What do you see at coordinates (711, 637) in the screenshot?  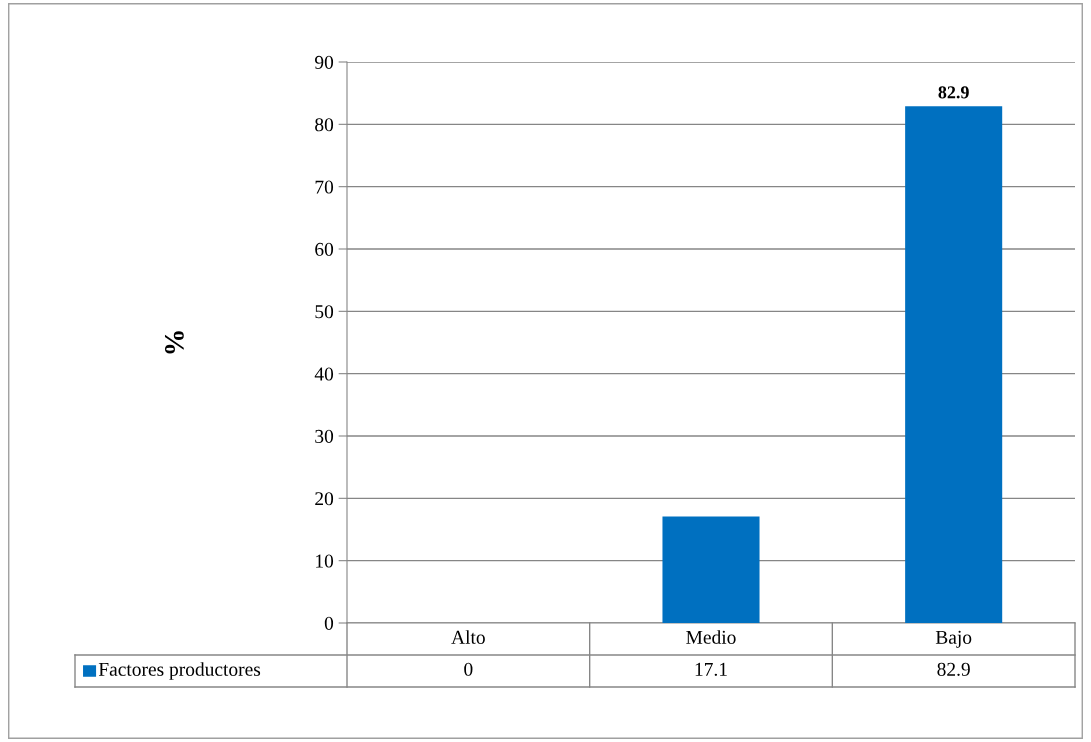 I see `x-tick-label: Medio` at bounding box center [711, 637].